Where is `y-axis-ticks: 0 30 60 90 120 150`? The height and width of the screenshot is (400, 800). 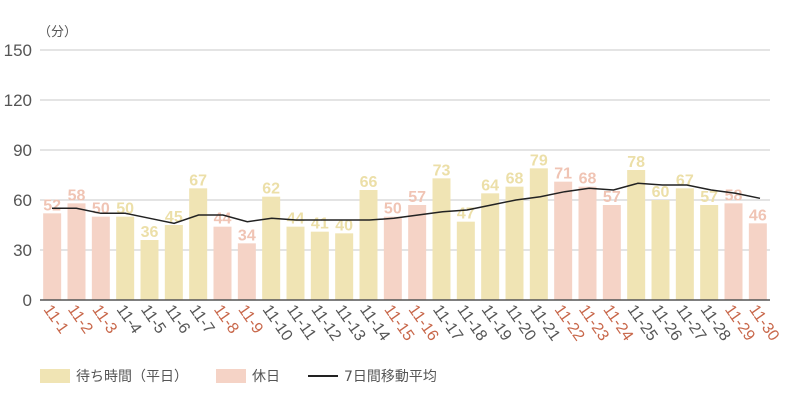
y-axis-ticks: 0 30 60 90 120 150 is located at coordinates (18, 175).